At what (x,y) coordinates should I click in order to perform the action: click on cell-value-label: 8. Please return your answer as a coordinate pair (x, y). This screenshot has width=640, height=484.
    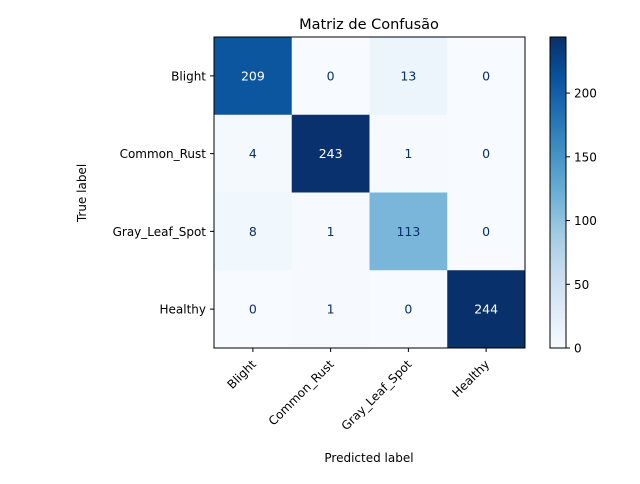
    Looking at the image, I should click on (253, 231).